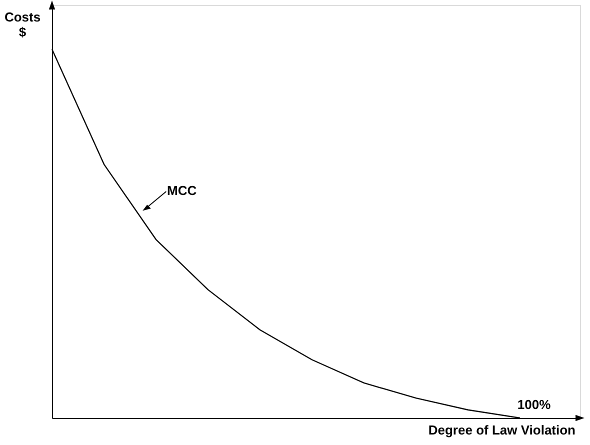 The height and width of the screenshot is (445, 590). Describe the element at coordinates (182, 190) in the screenshot. I see `annotation: MCC` at that location.